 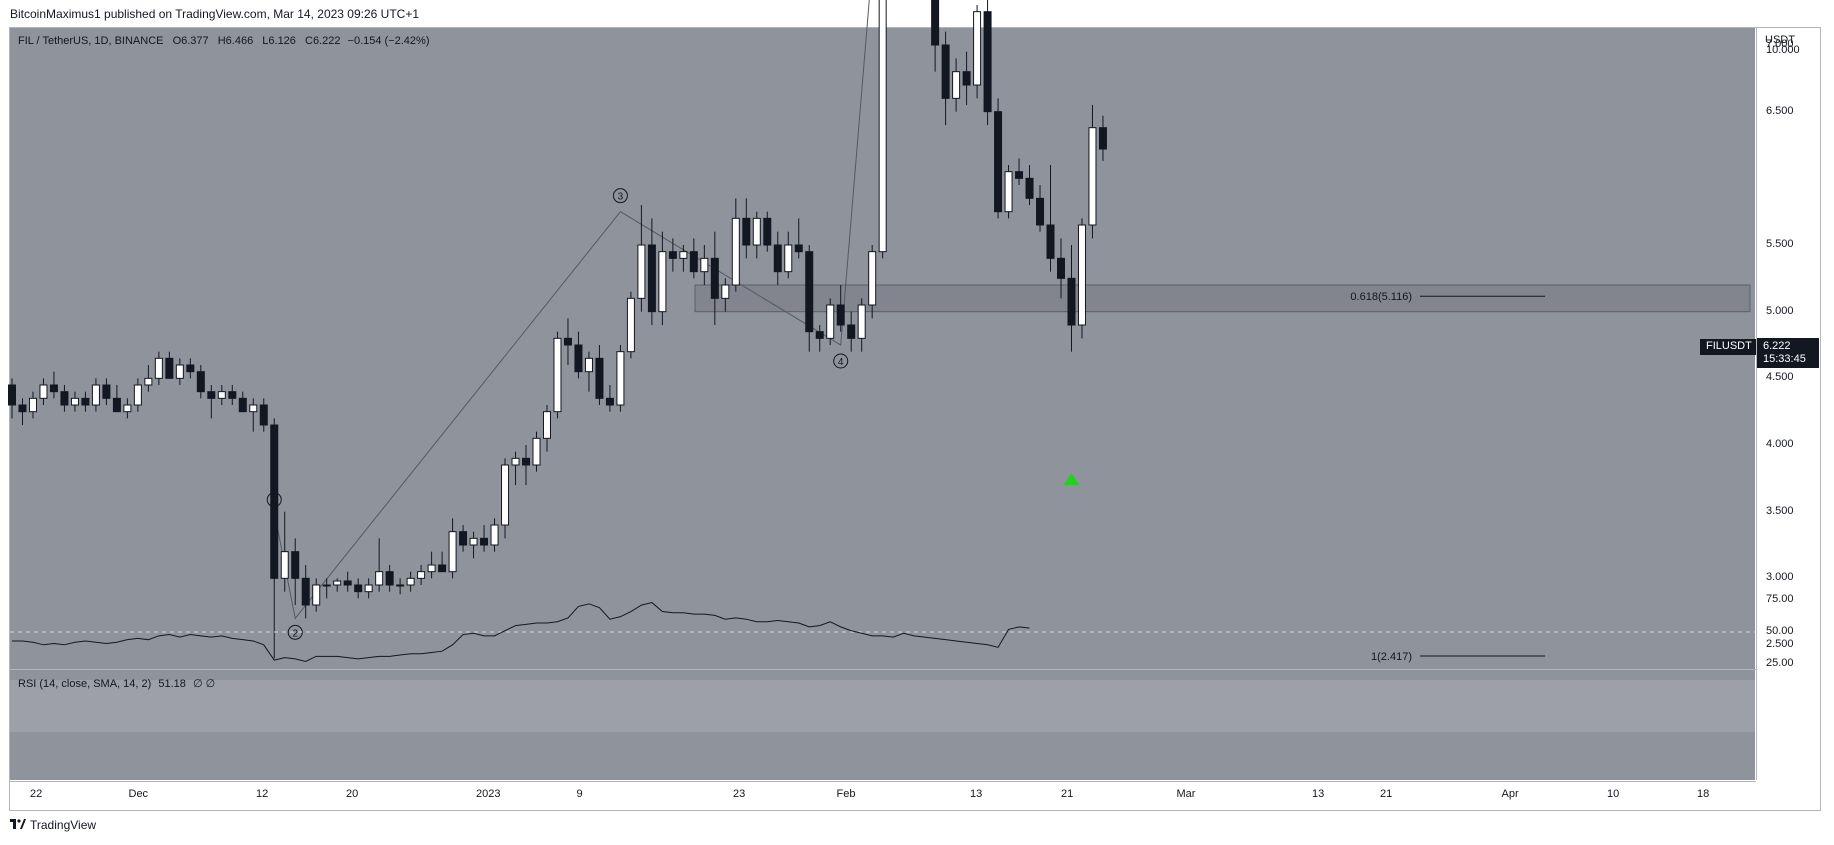 What do you see at coordinates (579, 794) in the screenshot?
I see `time-axis-label: 9` at bounding box center [579, 794].